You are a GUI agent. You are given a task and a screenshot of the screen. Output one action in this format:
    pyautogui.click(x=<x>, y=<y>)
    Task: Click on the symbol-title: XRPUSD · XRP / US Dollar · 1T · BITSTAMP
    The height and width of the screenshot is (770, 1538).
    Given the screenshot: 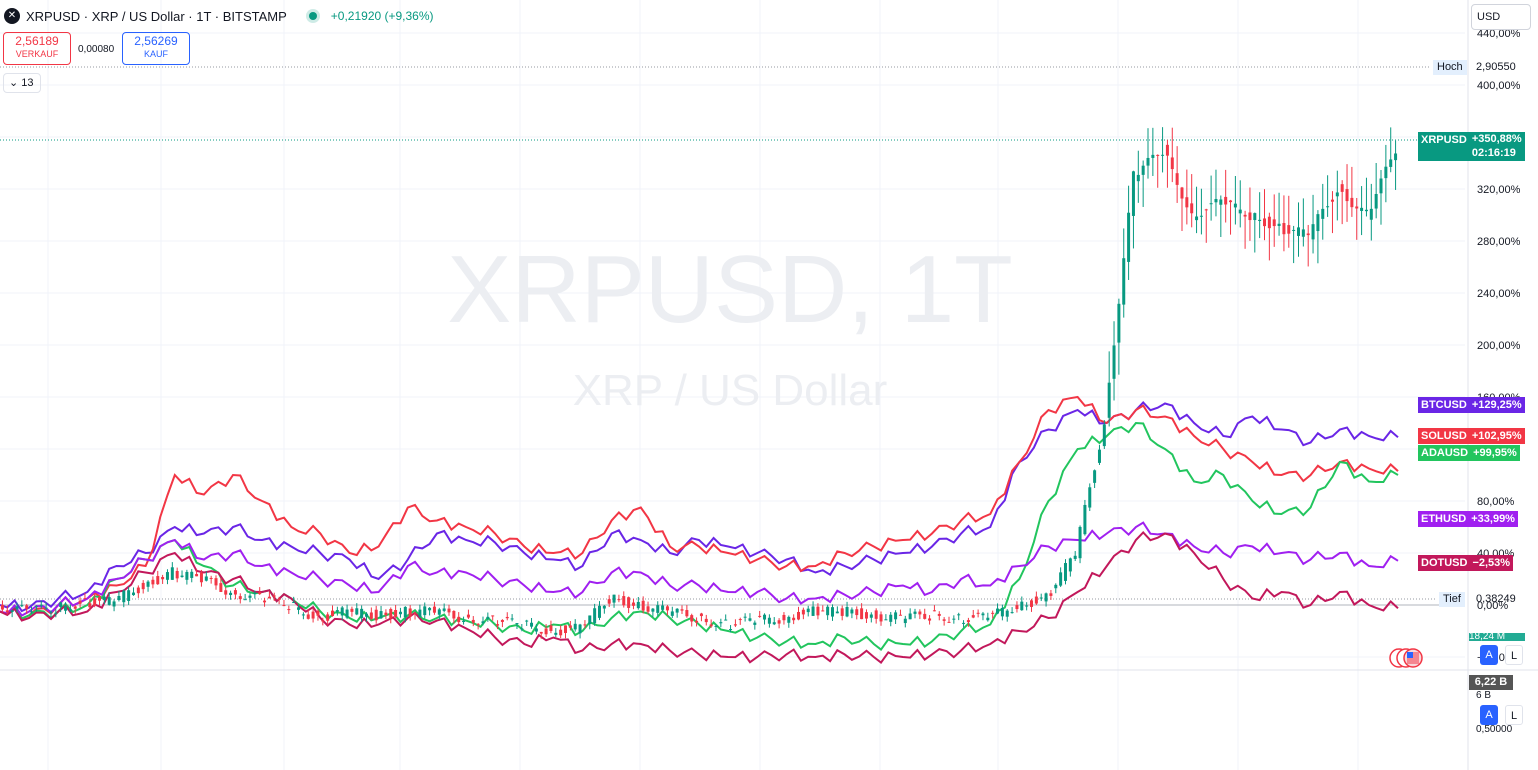 What is the action you would take?
    pyautogui.click(x=156, y=16)
    